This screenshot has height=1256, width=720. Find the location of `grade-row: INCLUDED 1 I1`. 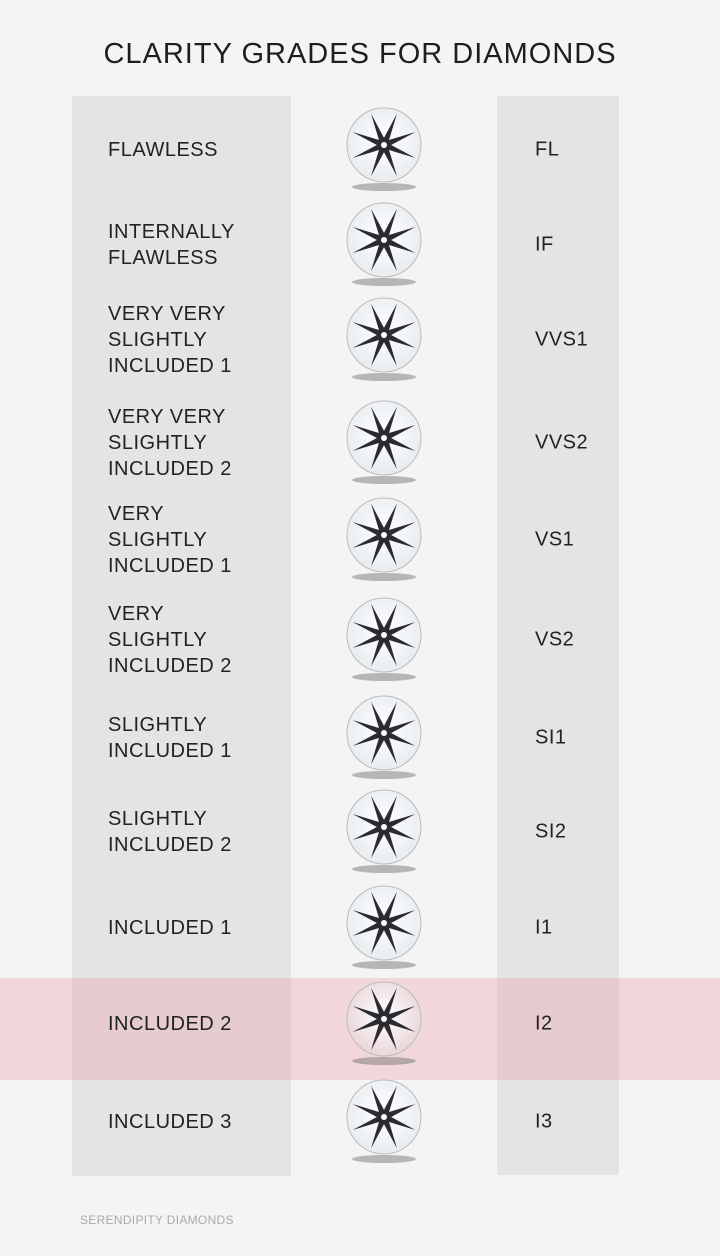

grade-row: INCLUDED 1 I1 is located at coordinates (360, 928).